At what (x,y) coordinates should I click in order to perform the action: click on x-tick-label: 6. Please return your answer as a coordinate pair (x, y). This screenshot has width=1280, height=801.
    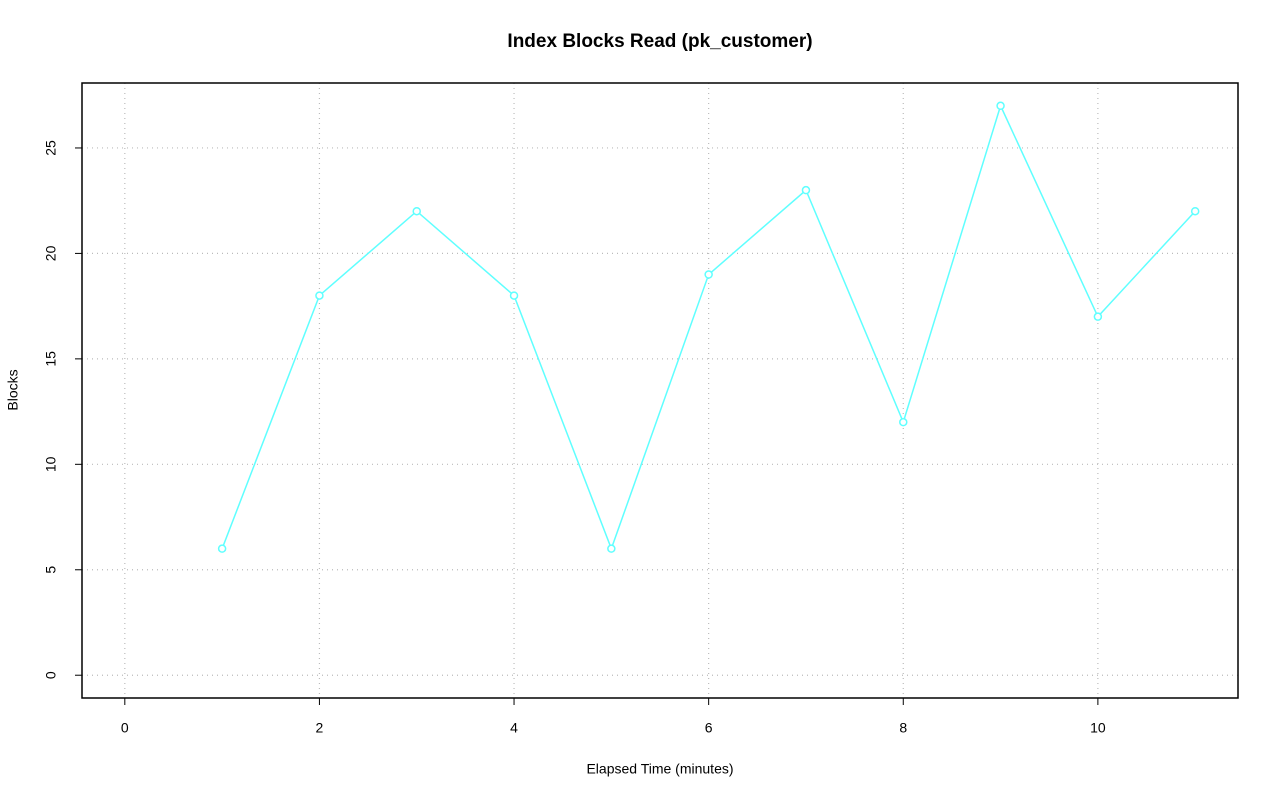
    Looking at the image, I should click on (709, 728).